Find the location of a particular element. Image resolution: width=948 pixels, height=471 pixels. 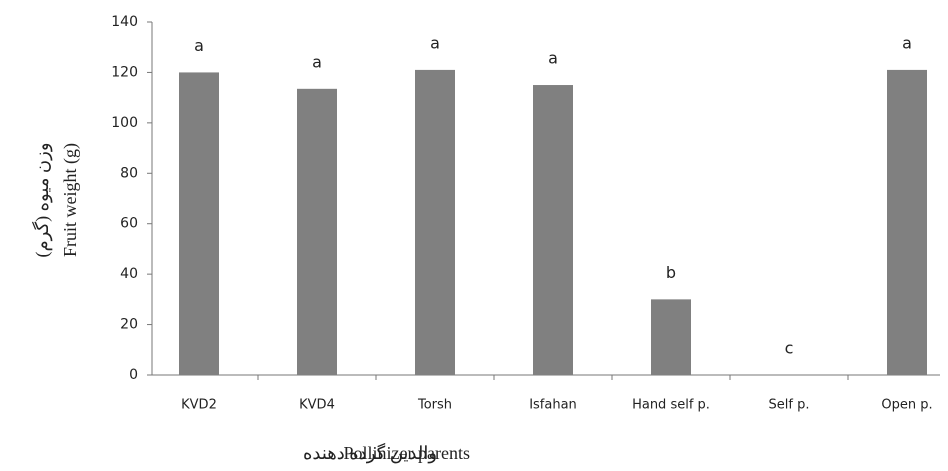

x-tick-label: KVD2 is located at coordinates (199, 405).